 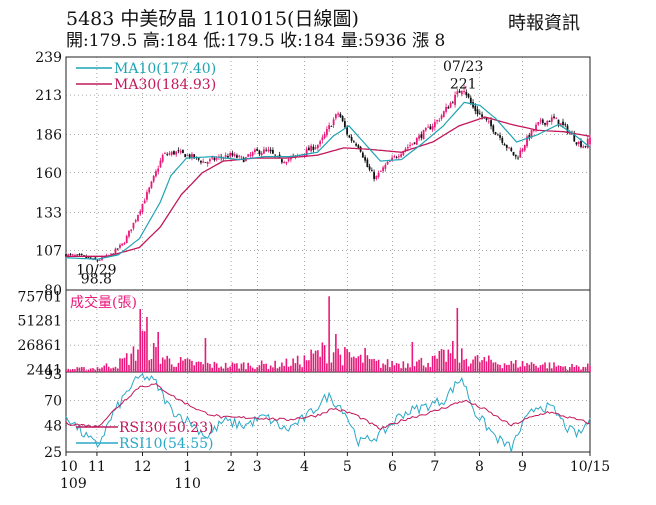 I want to click on data-source: 時報資訊, so click(x=544, y=23).